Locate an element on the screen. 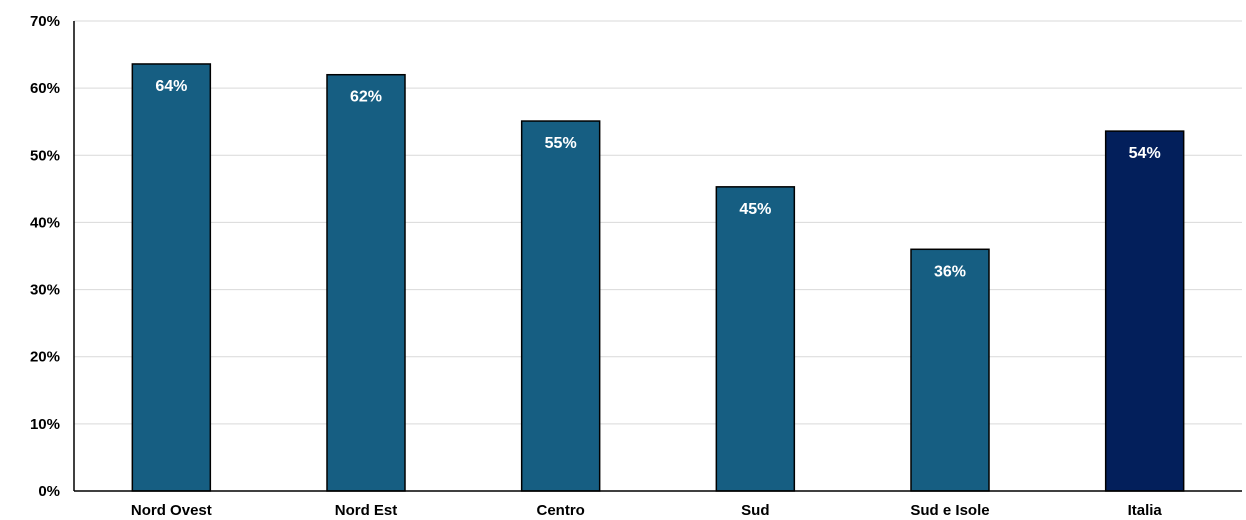  y-tick-label: 40% is located at coordinates (45, 222).